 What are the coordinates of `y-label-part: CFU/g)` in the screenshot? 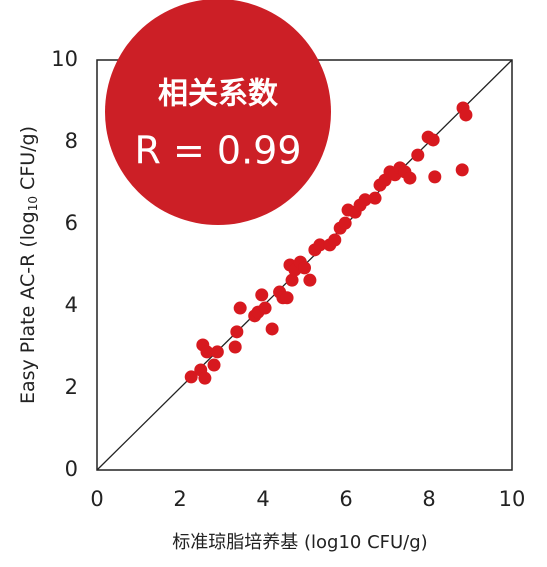 It's located at (28, 161).